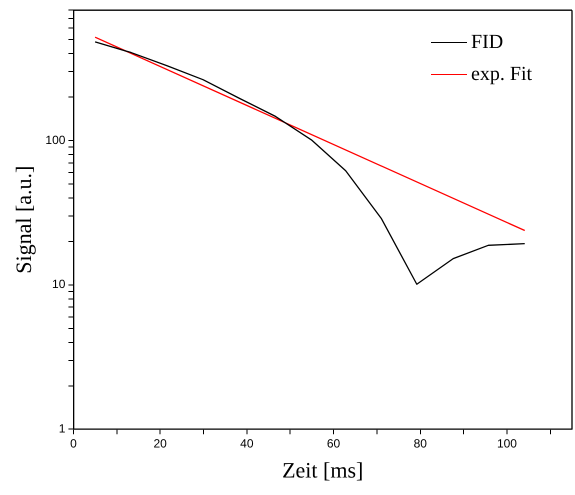  Describe the element at coordinates (62, 429) in the screenshot. I see `y-tick-label: 1` at that location.